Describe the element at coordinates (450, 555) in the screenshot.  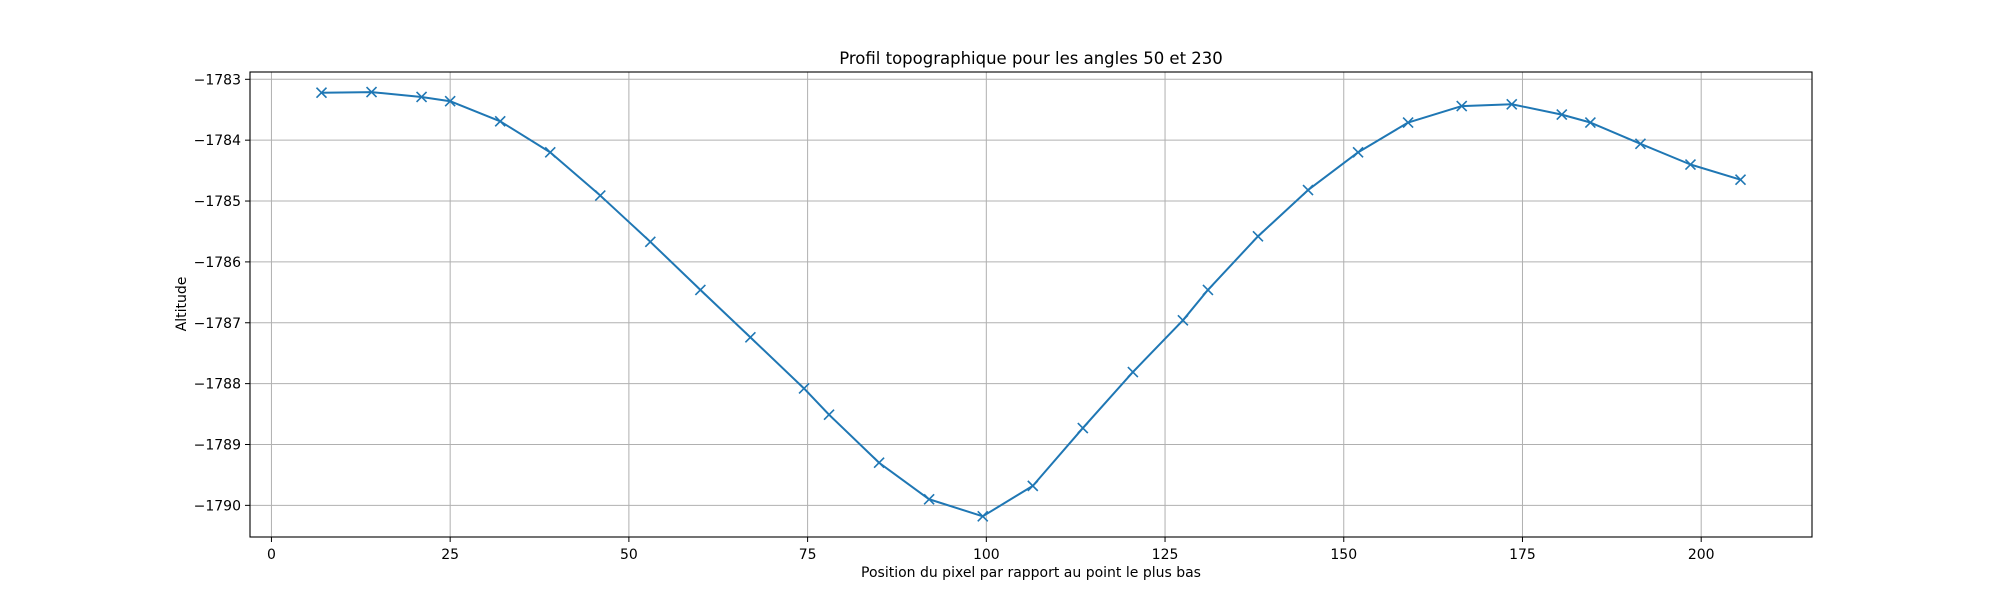
I see `x-tick-label: 25` at that location.